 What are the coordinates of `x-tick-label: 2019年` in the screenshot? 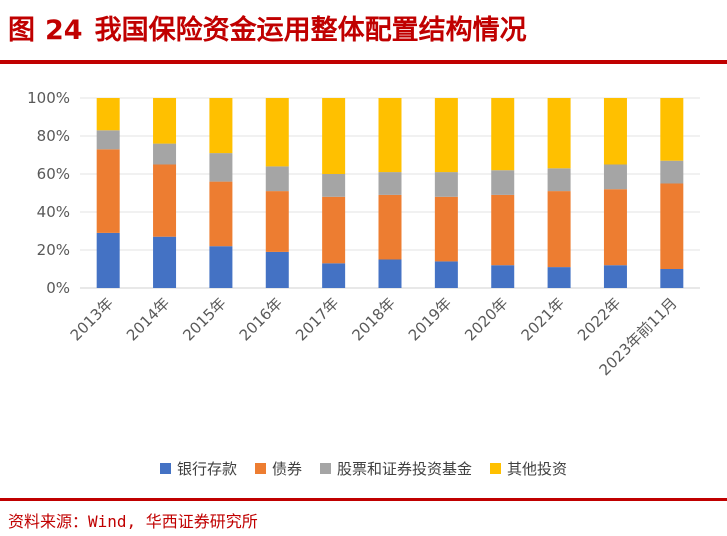 It's located at (430, 319).